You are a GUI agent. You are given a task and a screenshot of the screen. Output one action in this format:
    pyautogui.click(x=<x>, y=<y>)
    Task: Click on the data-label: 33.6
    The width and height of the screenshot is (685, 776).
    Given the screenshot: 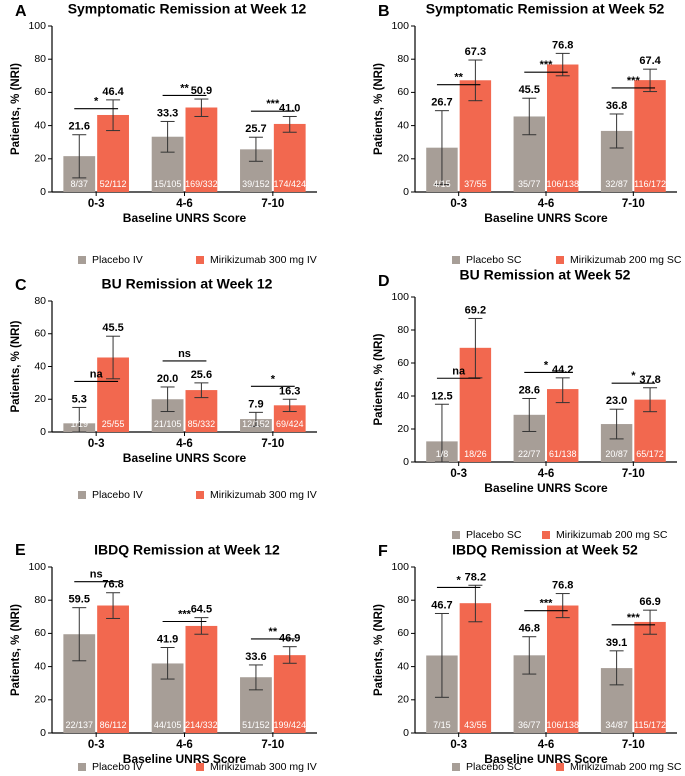 What is the action you would take?
    pyautogui.click(x=255, y=657)
    